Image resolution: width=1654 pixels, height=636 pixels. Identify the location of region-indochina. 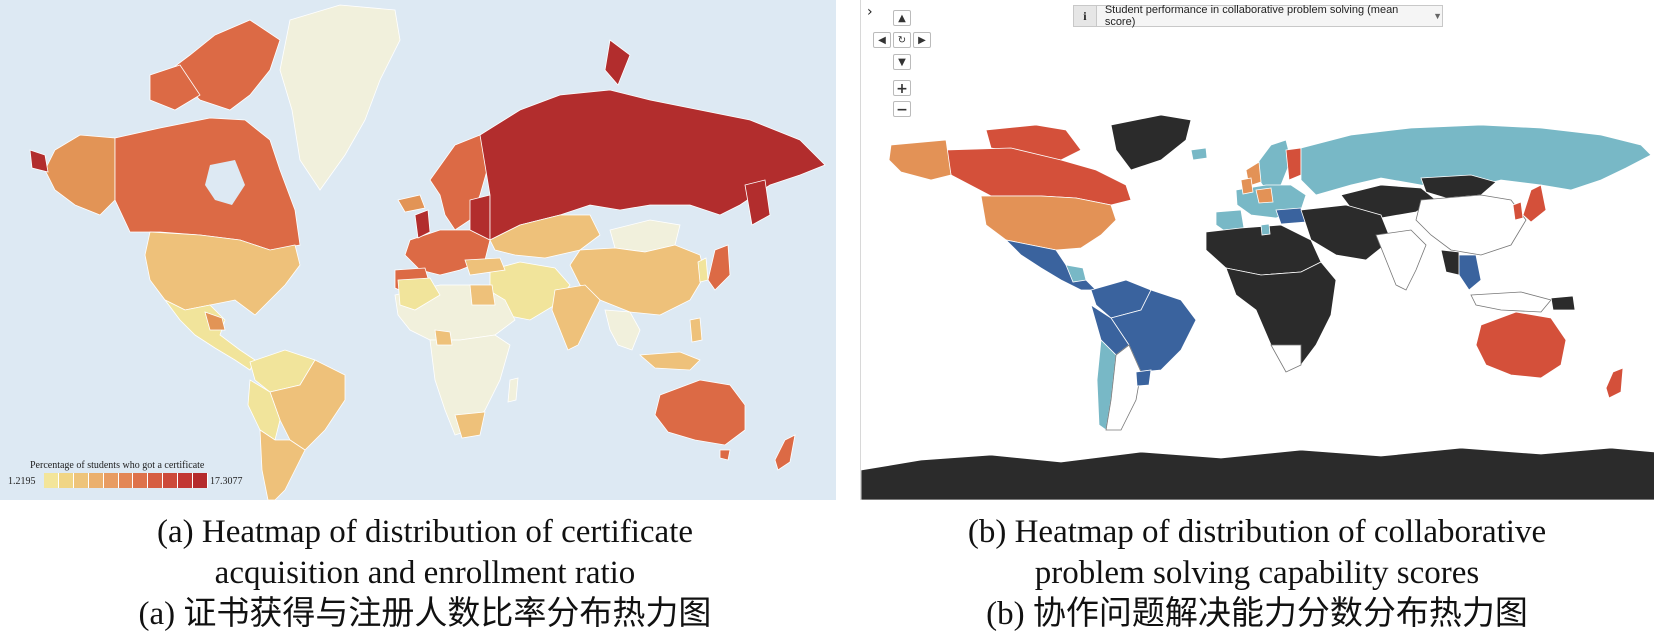
(1450, 262).